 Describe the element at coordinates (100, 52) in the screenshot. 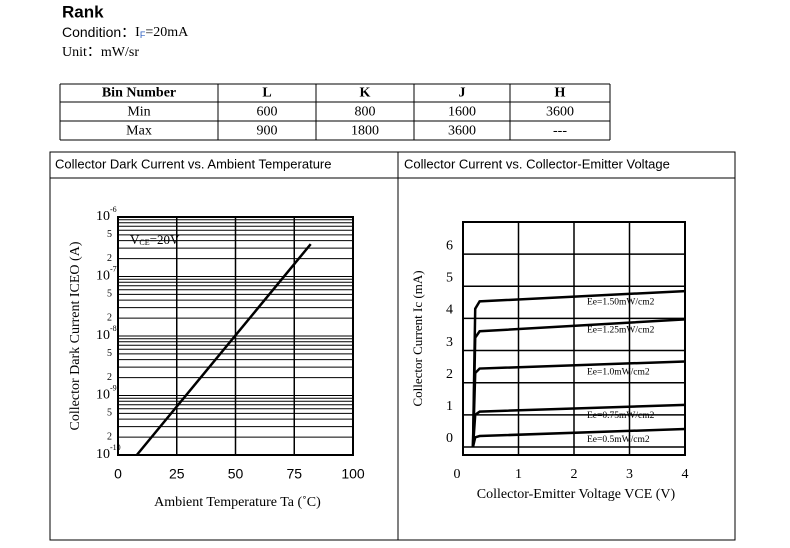

I see `unit: Unit：mW/sr` at that location.